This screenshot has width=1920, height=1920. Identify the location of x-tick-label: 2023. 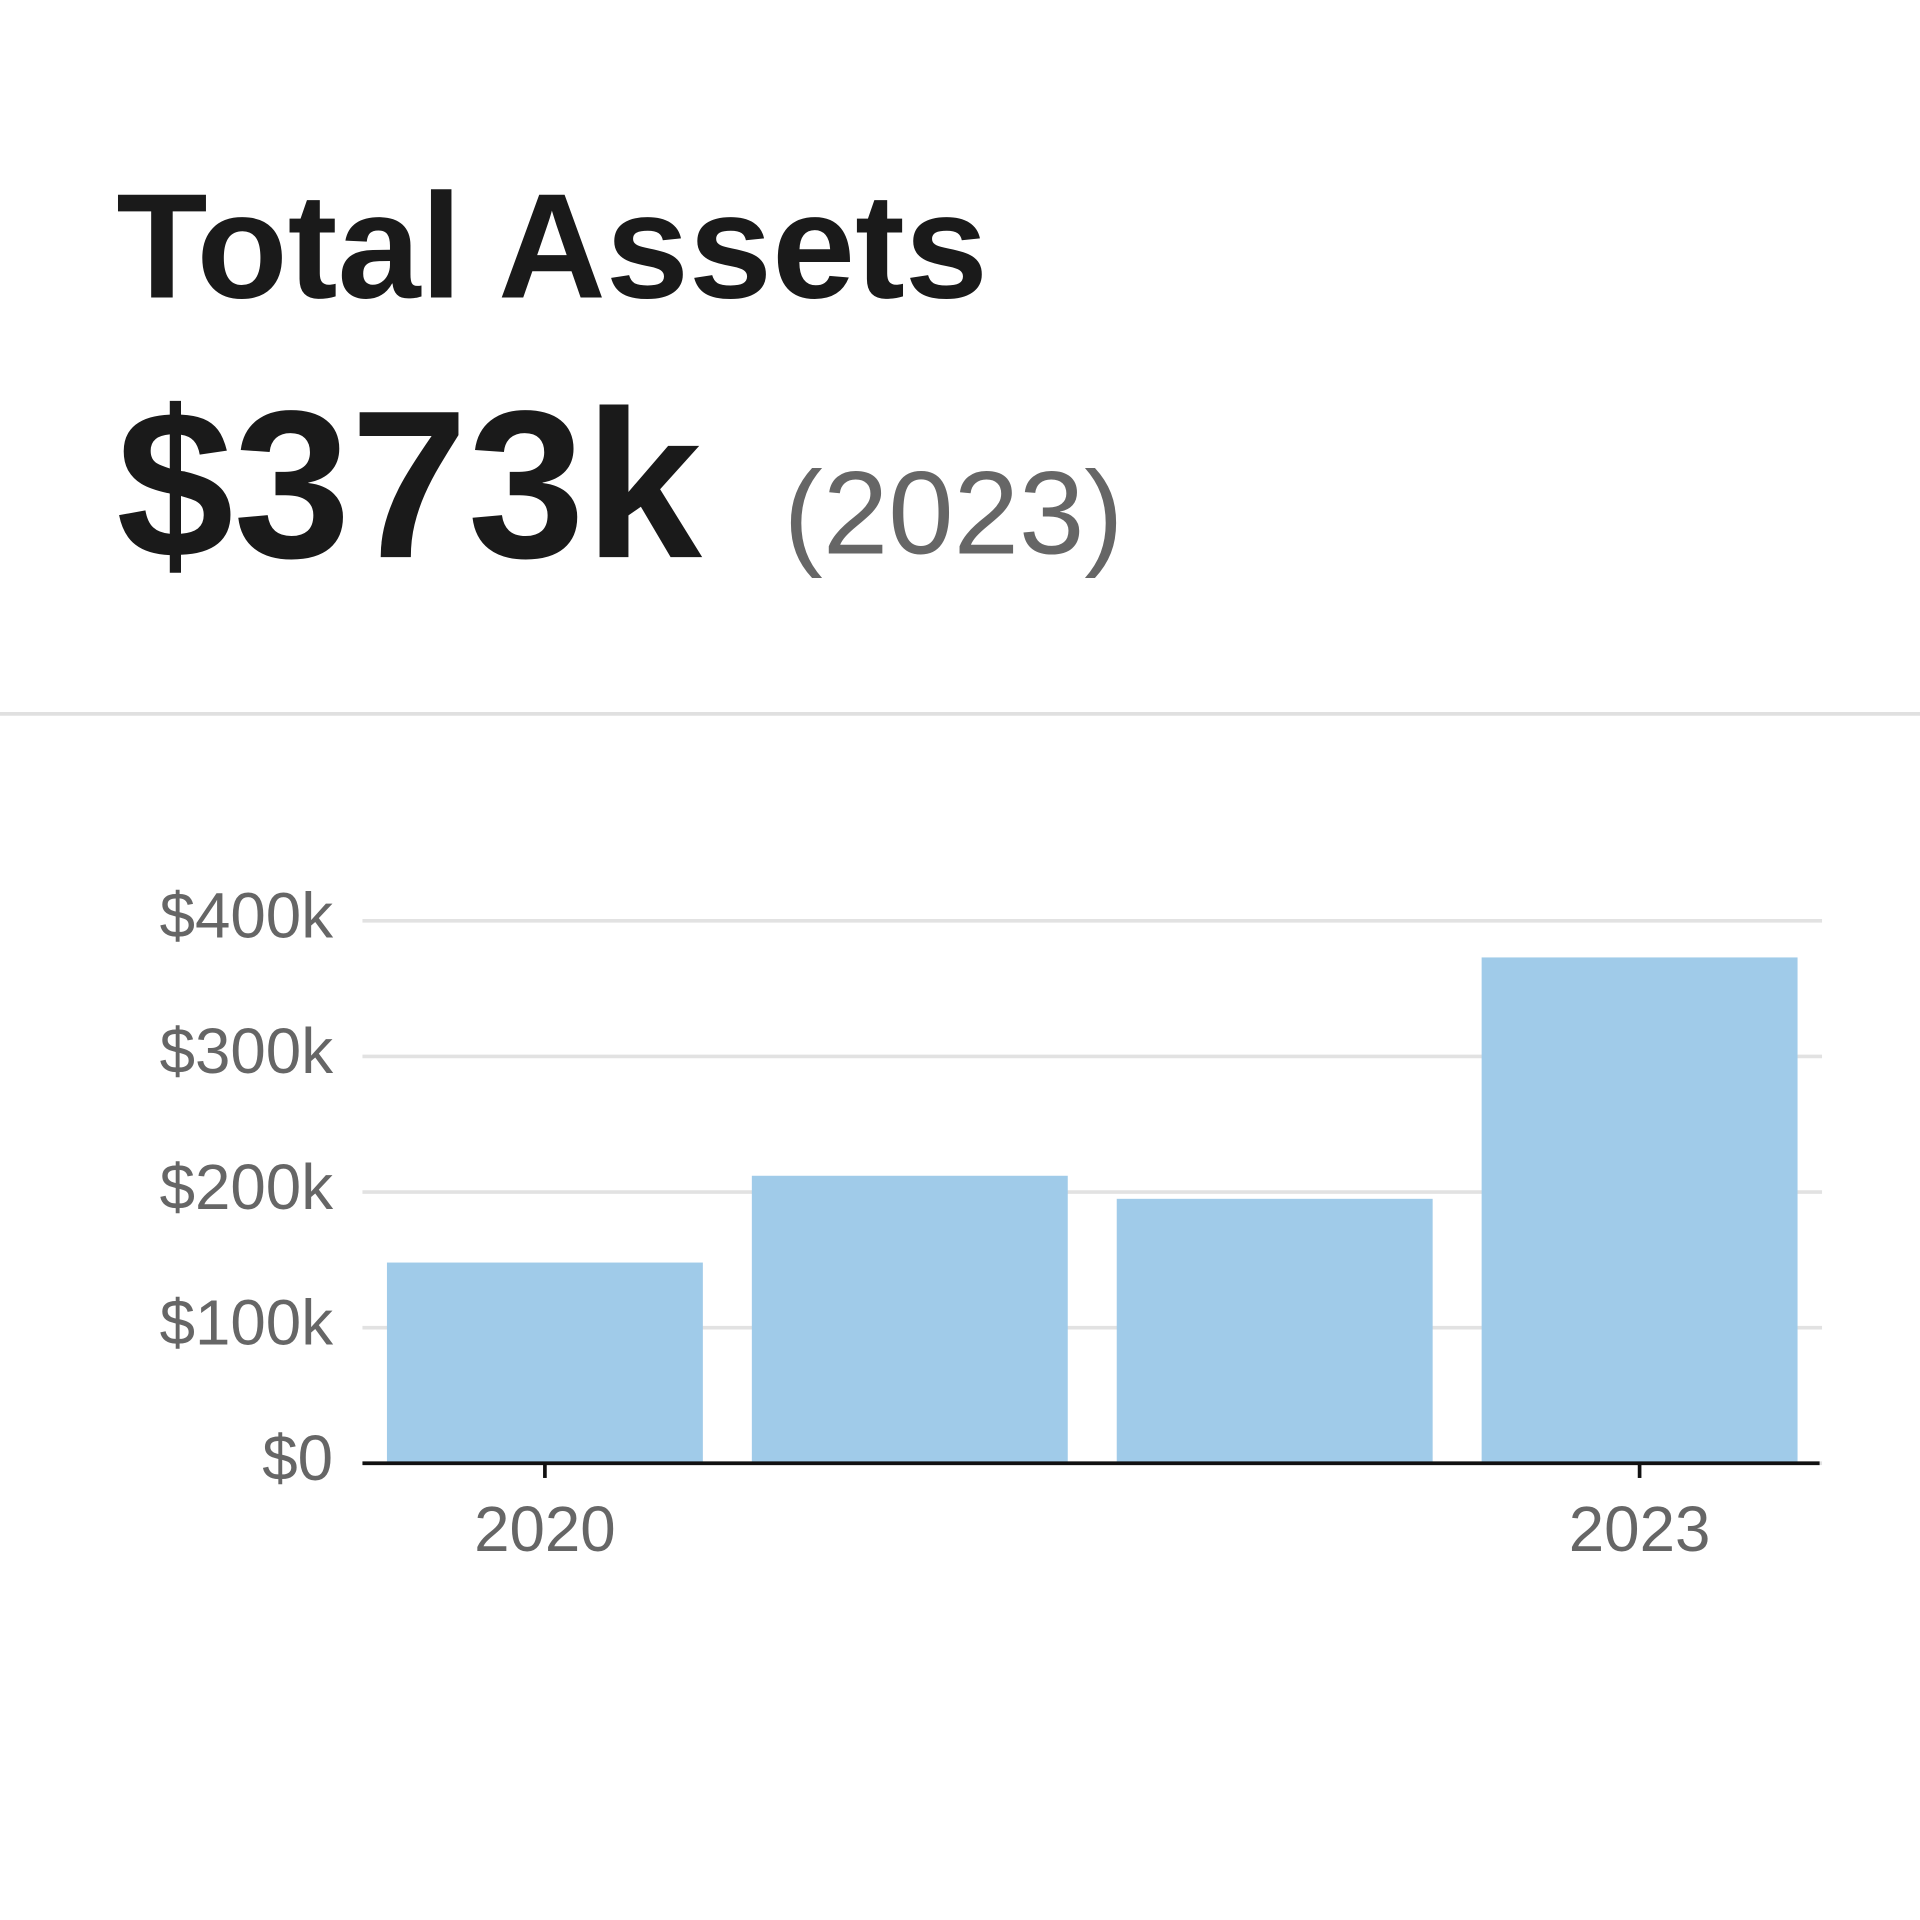
(1640, 1529).